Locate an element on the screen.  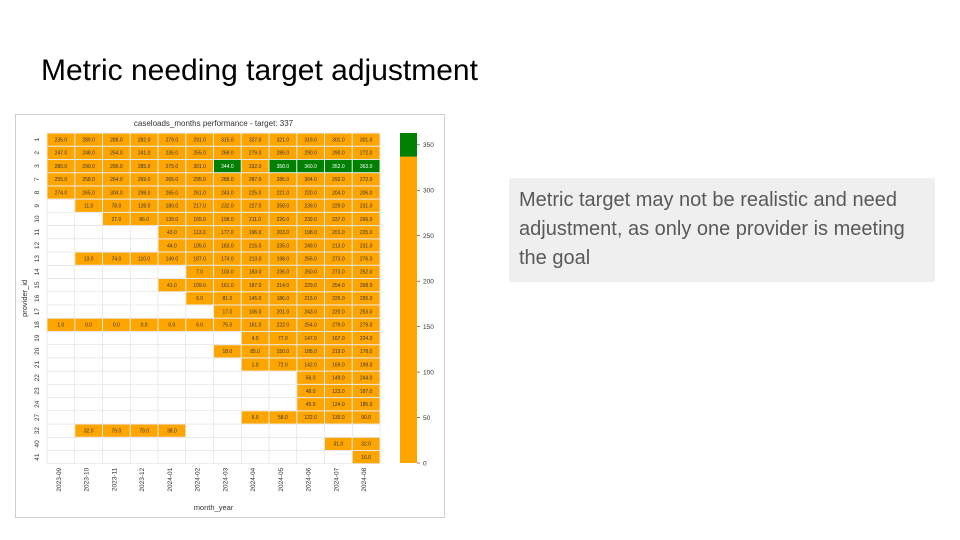
cell-label: 344.0 is located at coordinates (227, 167).